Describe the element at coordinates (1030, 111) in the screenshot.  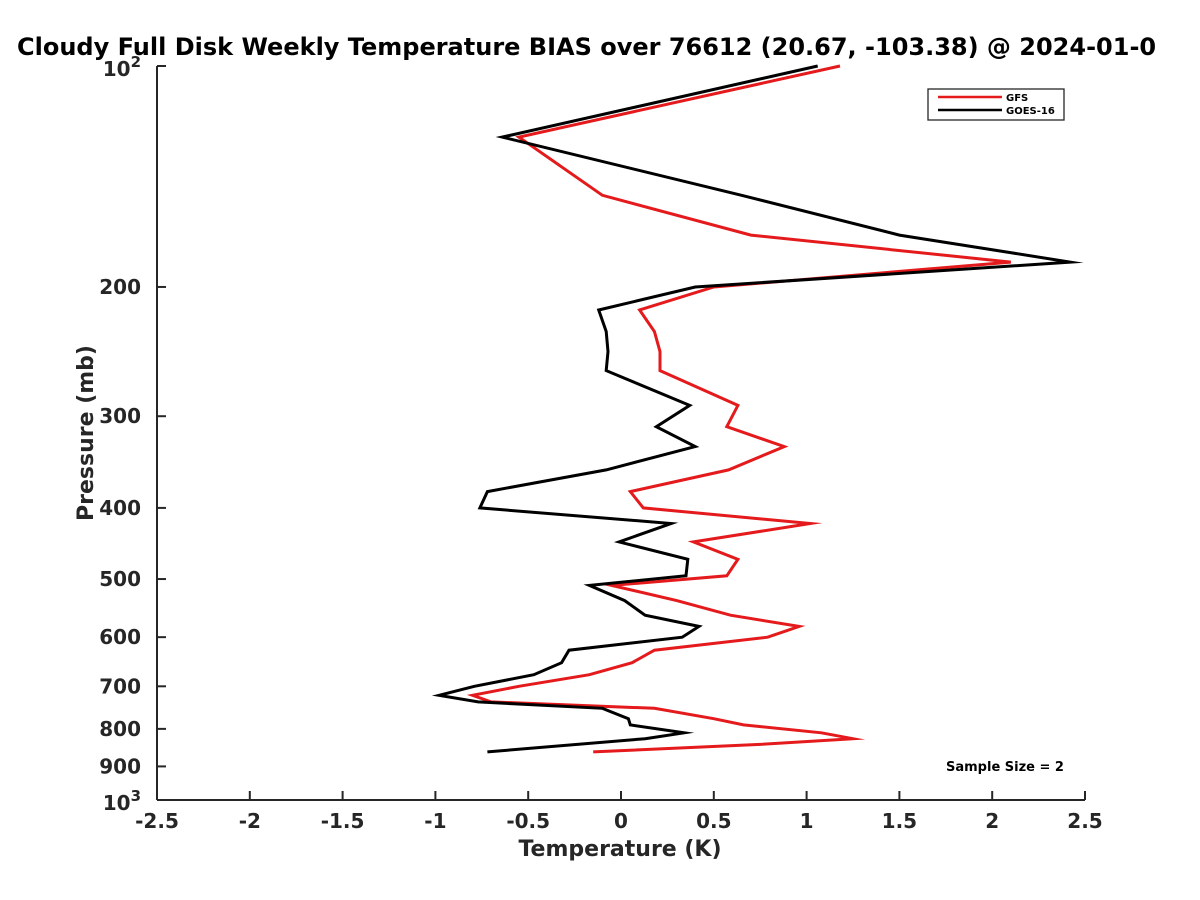
I see `legend-label-goes16: GOES-16` at that location.